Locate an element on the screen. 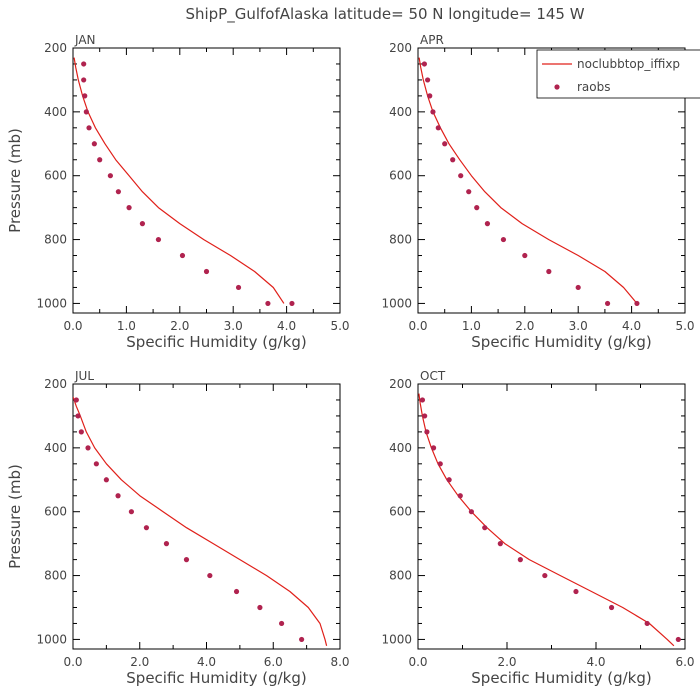 The height and width of the screenshot is (700, 700). panel-label: JAN is located at coordinates (85, 40).